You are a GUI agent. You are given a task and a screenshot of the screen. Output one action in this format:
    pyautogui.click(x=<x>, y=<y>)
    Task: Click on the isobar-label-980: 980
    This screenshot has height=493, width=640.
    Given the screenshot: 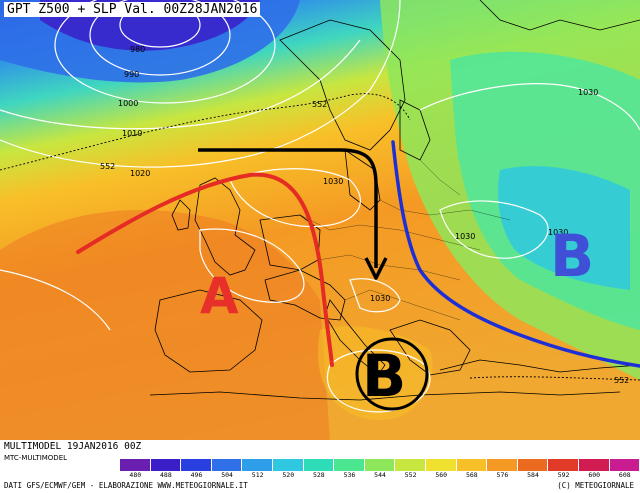 What is the action you would take?
    pyautogui.click(x=137, y=49)
    